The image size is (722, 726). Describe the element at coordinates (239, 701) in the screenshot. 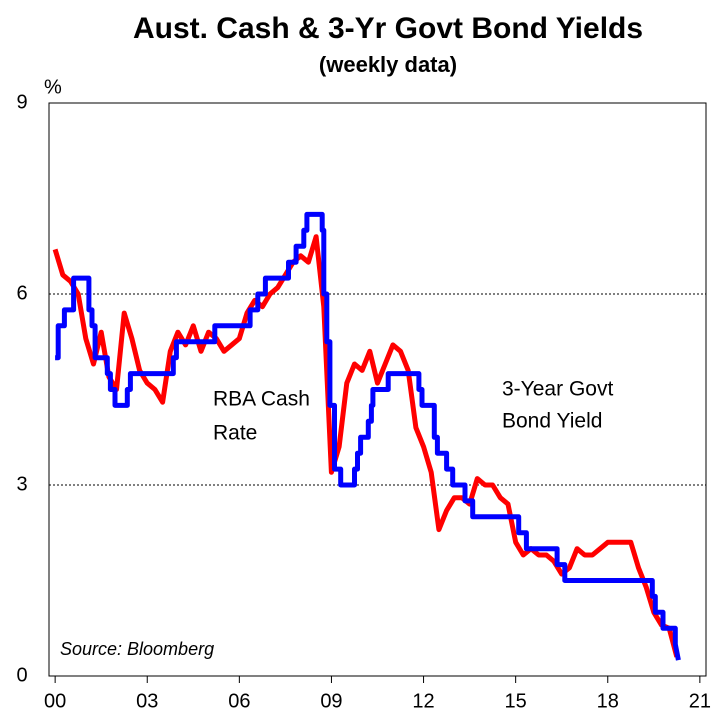

I see `x-tick-label: 06` at that location.